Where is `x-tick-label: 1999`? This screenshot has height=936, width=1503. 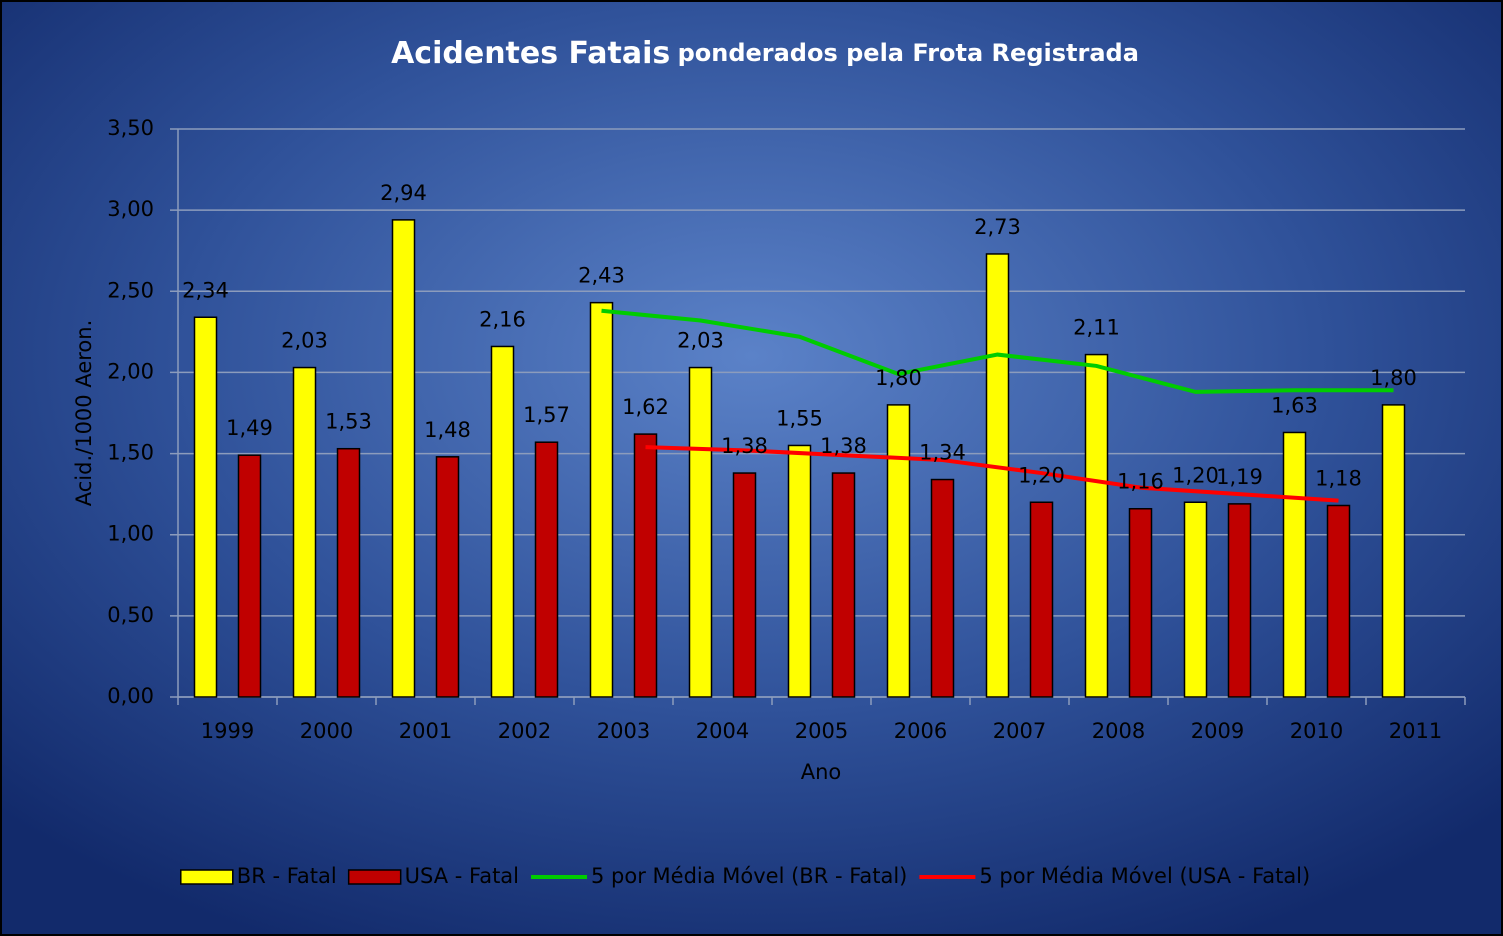 x-tick-label: 1999 is located at coordinates (227, 731).